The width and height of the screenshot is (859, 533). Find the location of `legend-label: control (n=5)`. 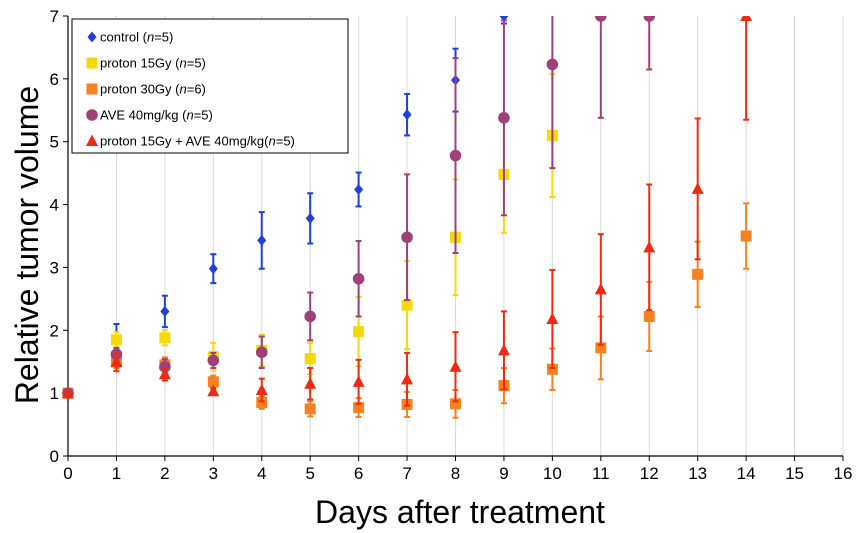

legend-label: control (n=5) is located at coordinates (136, 37).